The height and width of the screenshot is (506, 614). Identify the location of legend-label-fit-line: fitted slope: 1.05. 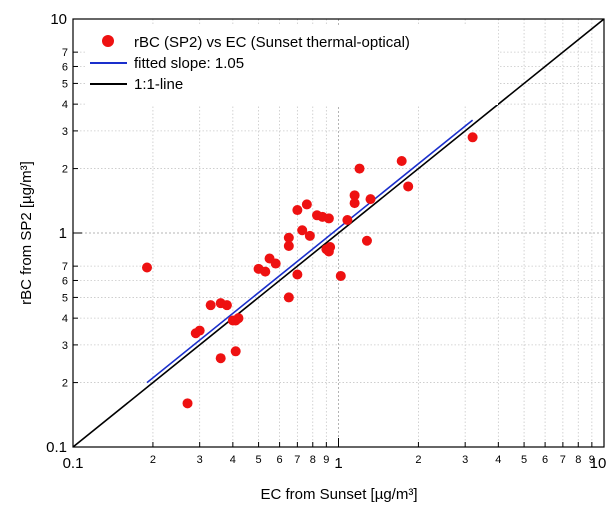
(189, 63).